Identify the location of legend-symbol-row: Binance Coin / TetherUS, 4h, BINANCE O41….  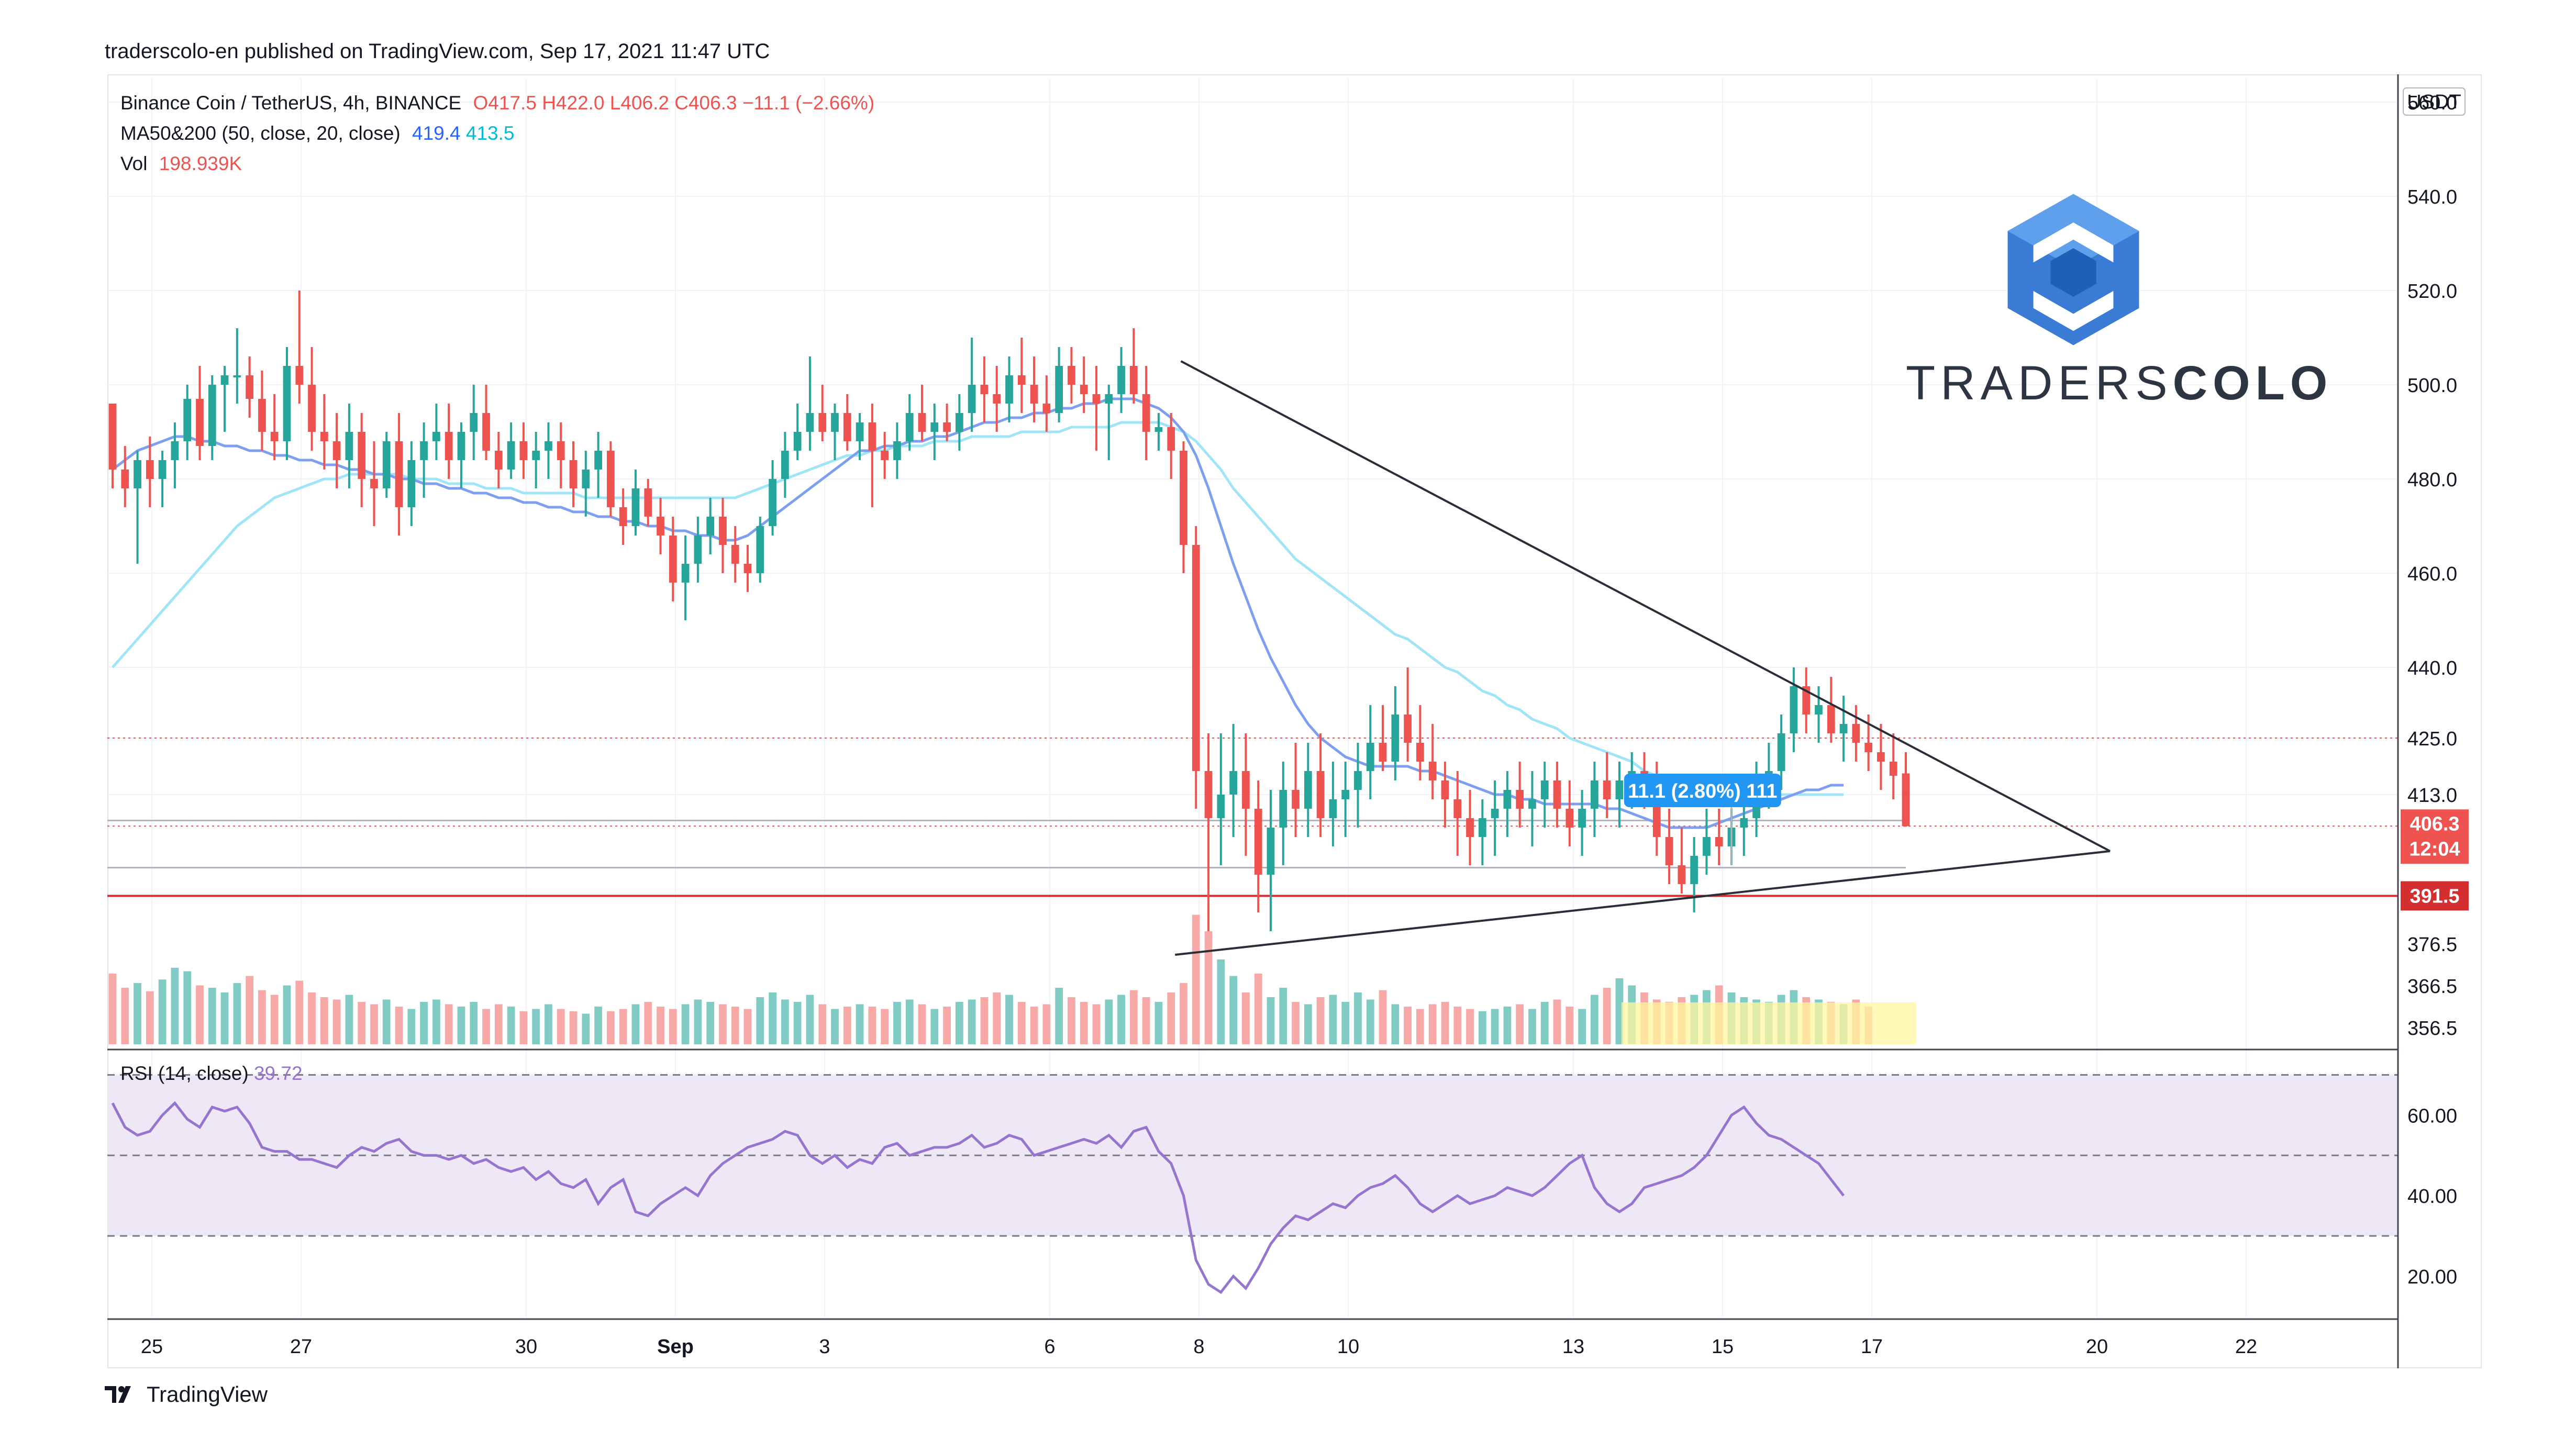
(497, 103).